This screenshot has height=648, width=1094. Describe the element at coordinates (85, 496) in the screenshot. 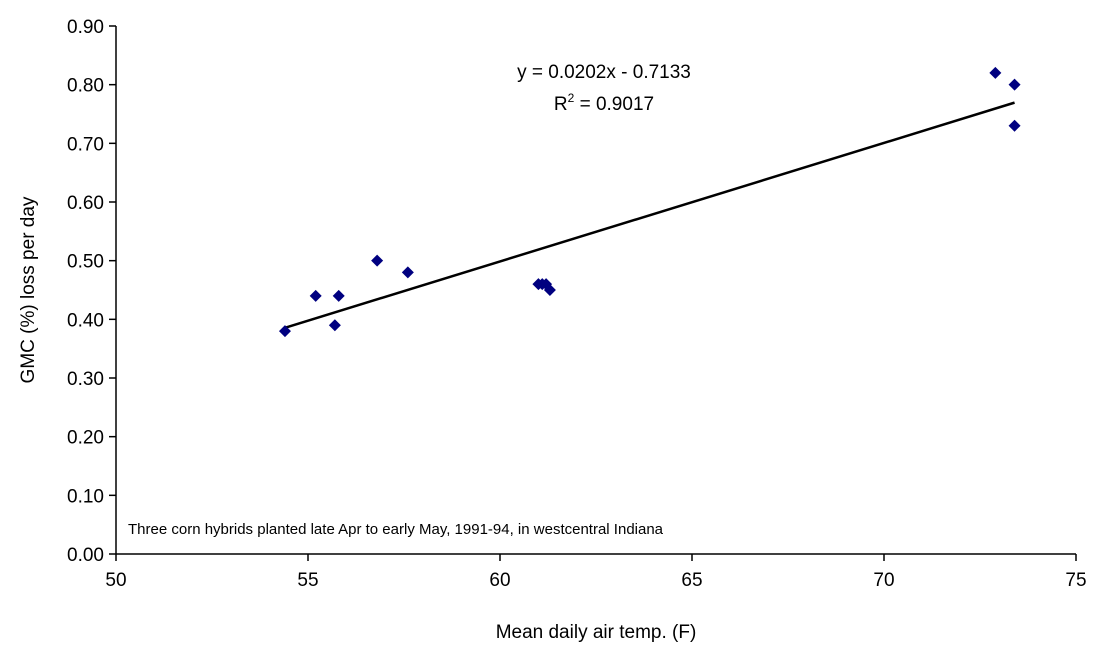

I see `y-tick-label: 0.10` at that location.